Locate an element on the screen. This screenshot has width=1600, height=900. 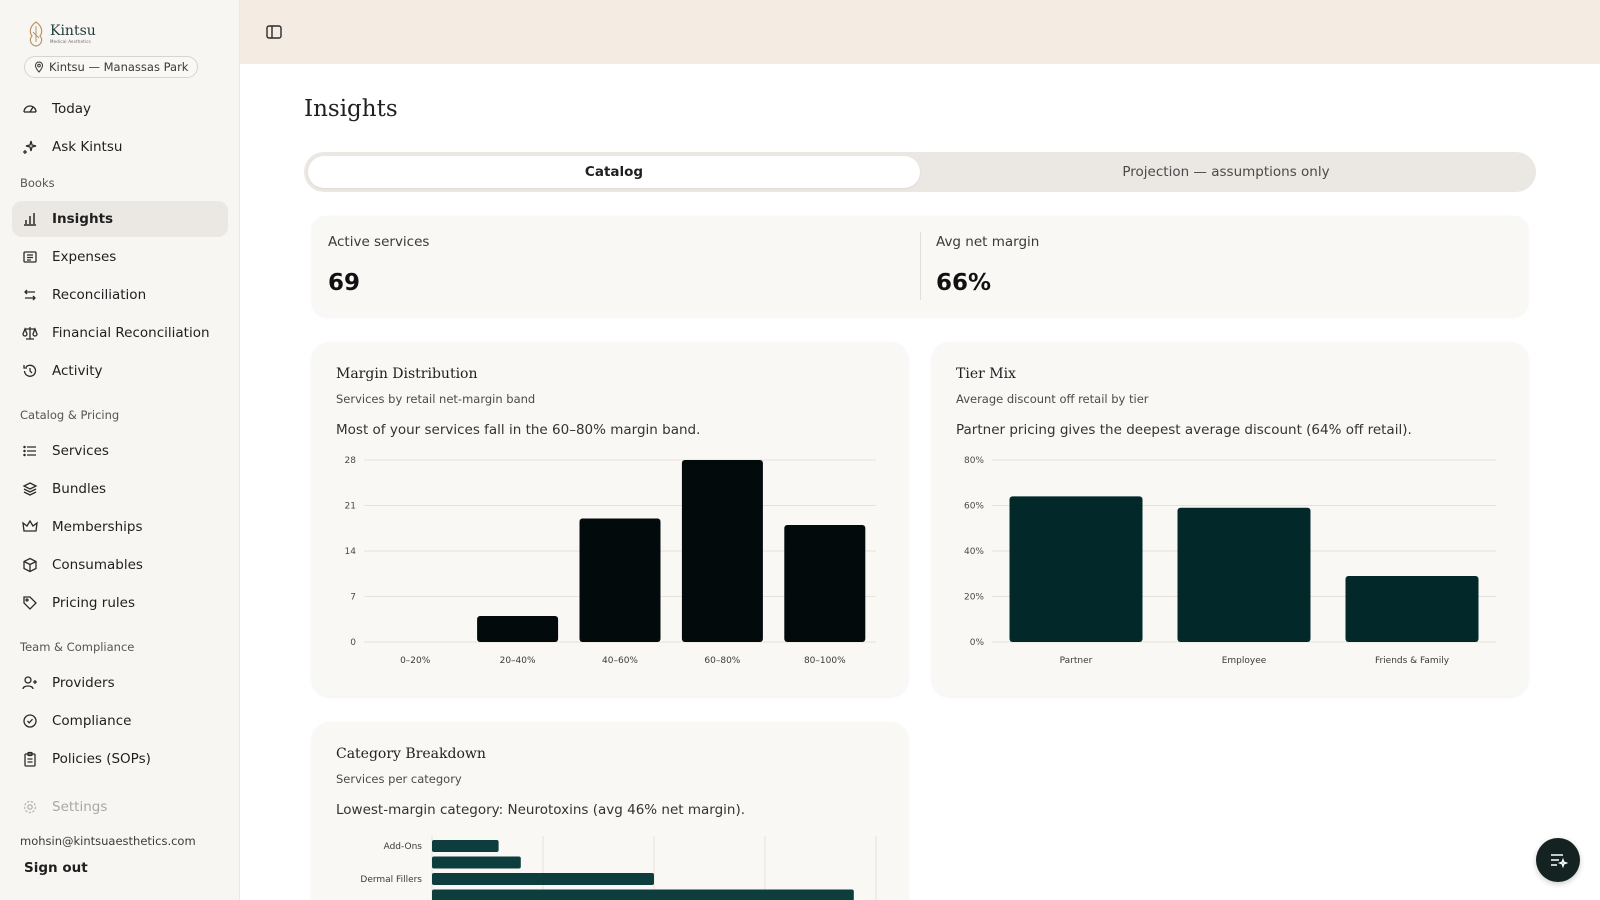
assistant-fab-button is located at coordinates (1558, 860).